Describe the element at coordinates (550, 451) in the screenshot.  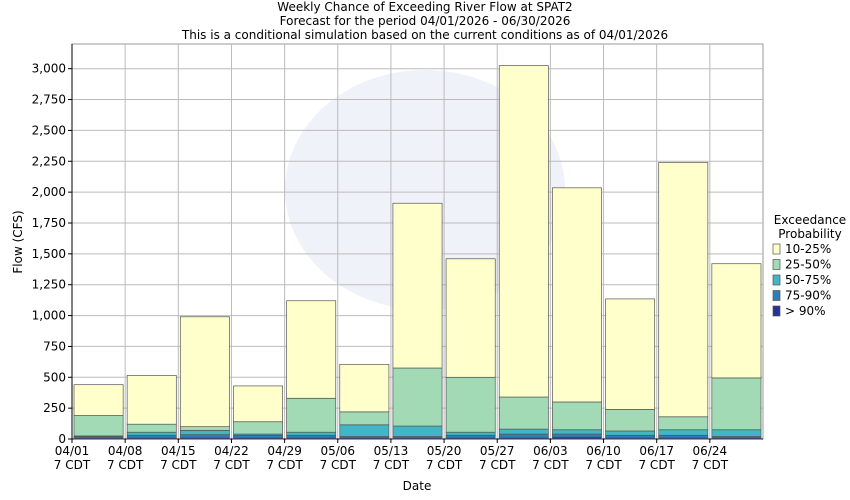
I see `x-tick-label: 06/03` at that location.